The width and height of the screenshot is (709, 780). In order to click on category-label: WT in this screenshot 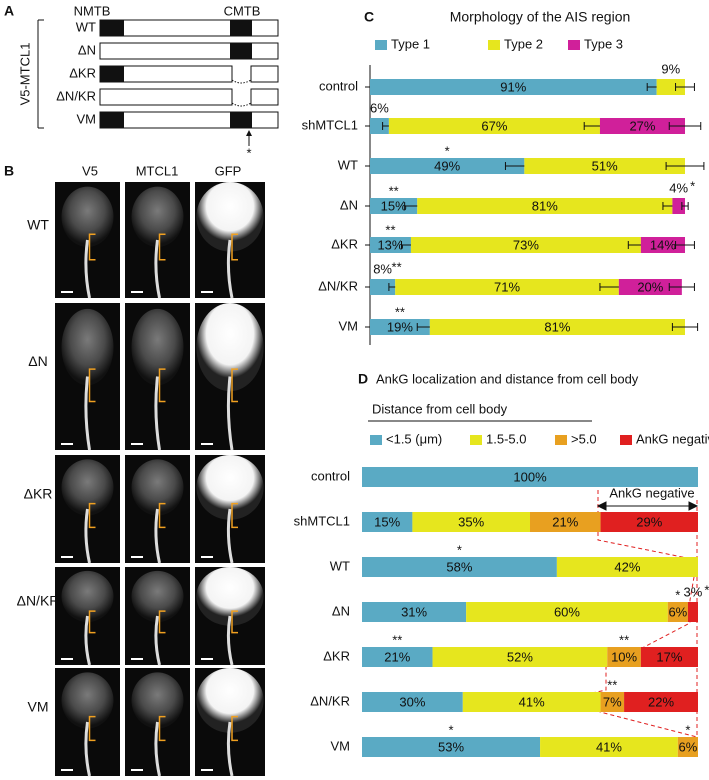, I will do `click(340, 565)`.